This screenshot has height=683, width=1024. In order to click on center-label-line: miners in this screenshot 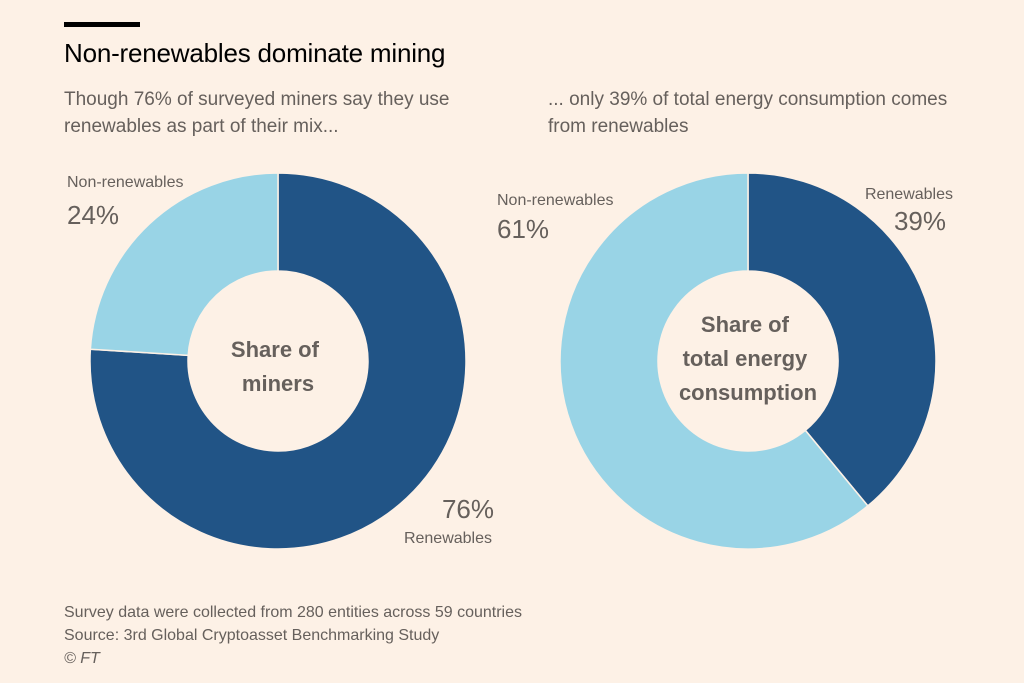, I will do `click(278, 383)`.